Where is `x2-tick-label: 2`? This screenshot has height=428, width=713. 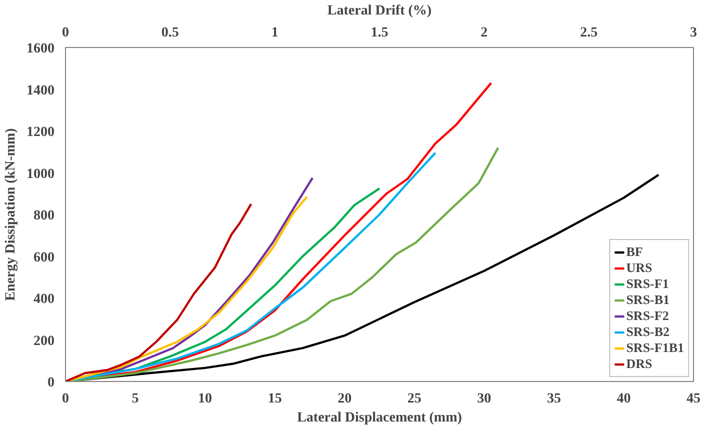
x2-tick-label: 2 is located at coordinates (484, 33).